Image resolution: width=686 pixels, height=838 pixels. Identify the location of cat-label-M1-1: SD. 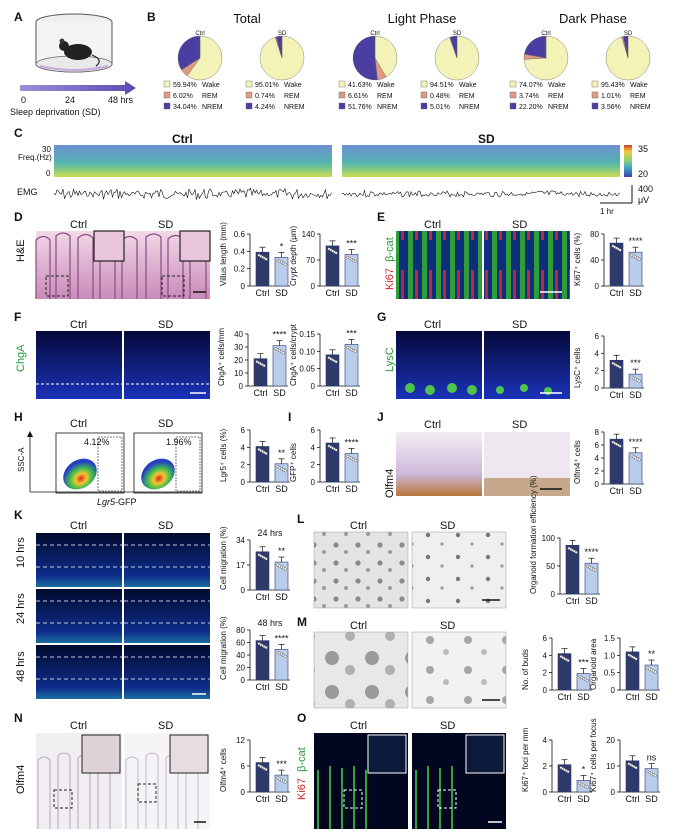
(583, 697).